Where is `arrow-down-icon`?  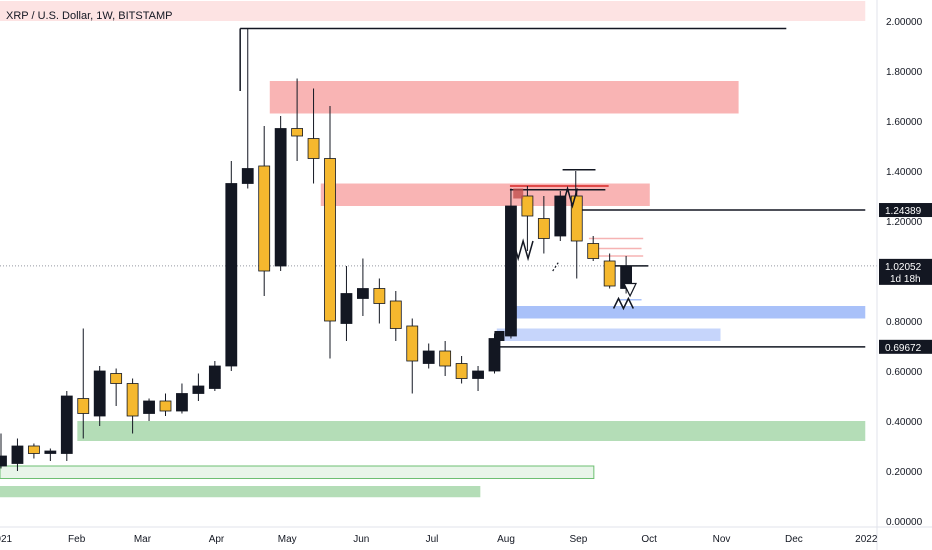 arrow-down-icon is located at coordinates (630, 290).